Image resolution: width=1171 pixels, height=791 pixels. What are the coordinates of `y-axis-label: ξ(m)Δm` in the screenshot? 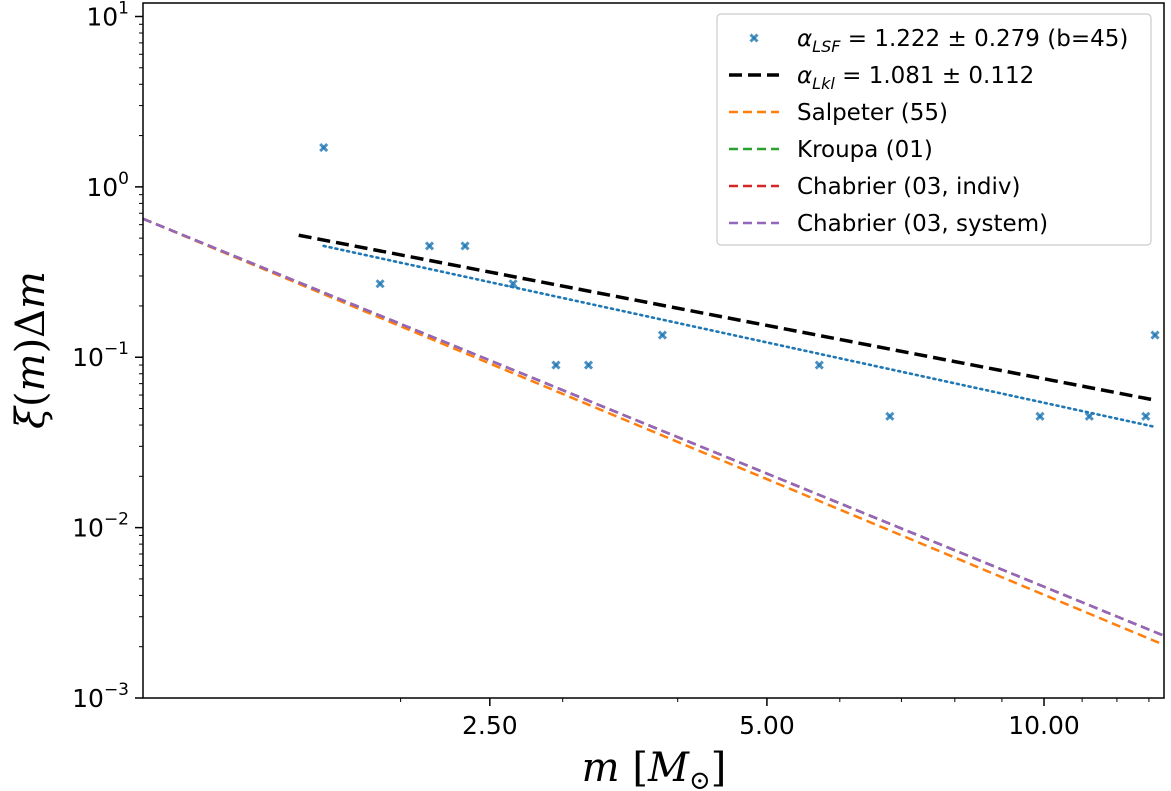 It's located at (31, 350).